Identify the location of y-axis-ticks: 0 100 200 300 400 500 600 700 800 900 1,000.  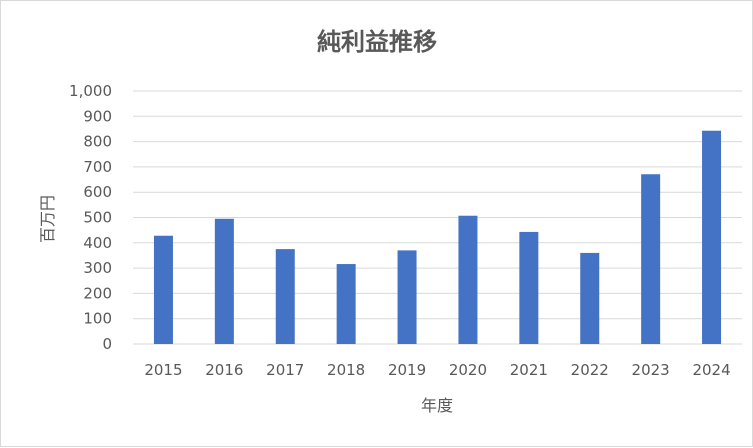
(90, 217).